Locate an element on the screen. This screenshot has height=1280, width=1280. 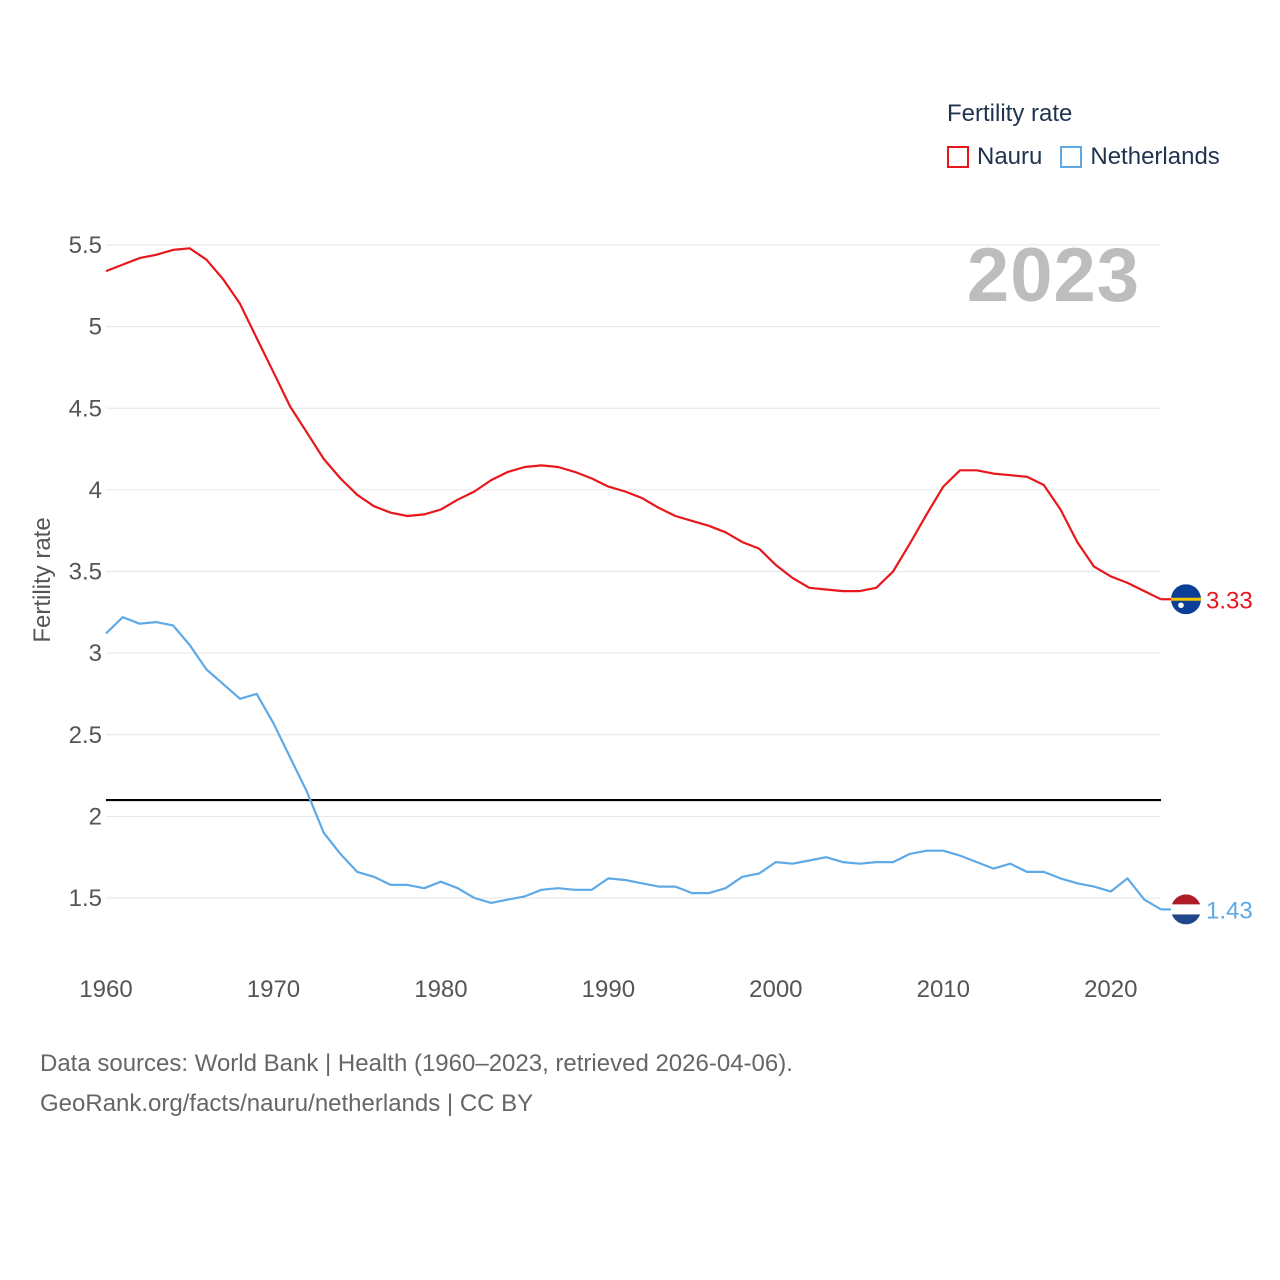
x-tick-label: 1980 is located at coordinates (440, 989).